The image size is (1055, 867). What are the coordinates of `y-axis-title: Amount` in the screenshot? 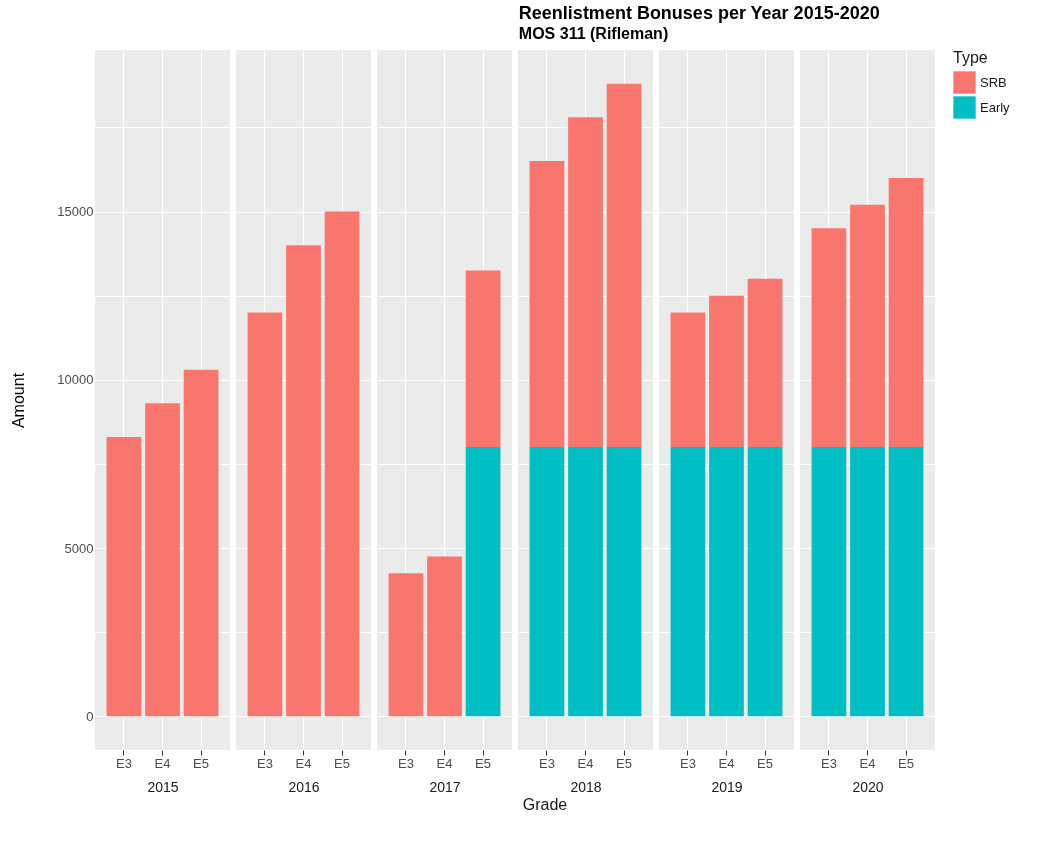 It's located at (19, 400).